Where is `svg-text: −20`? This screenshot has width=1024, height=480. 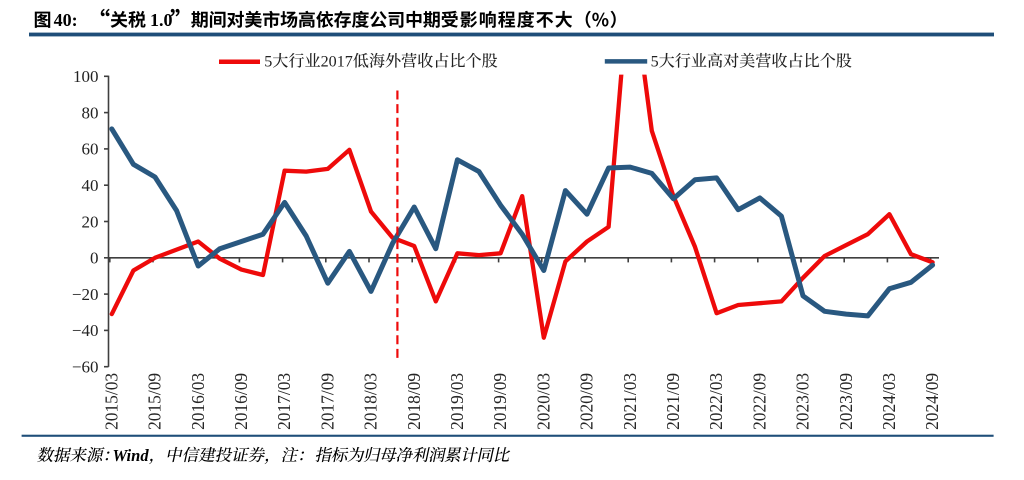 svg-text: −20 is located at coordinates (85, 294).